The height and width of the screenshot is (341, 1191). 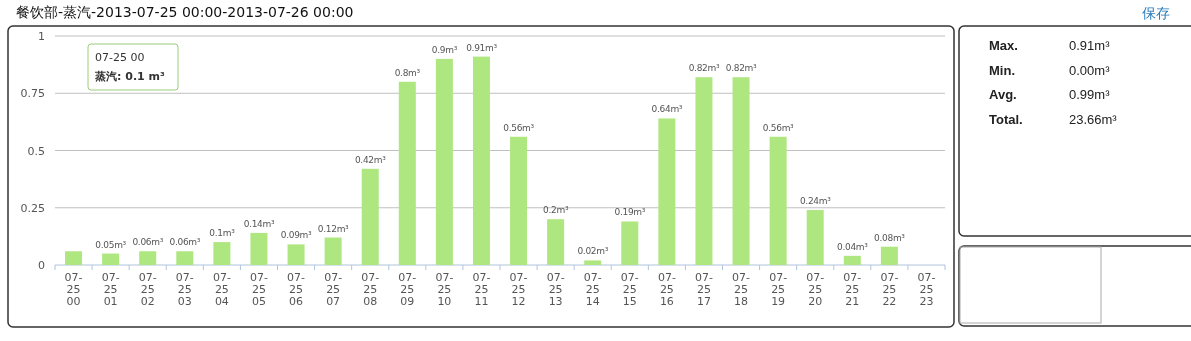 What do you see at coordinates (1006, 119) in the screenshot?
I see `text: Total.` at bounding box center [1006, 119].